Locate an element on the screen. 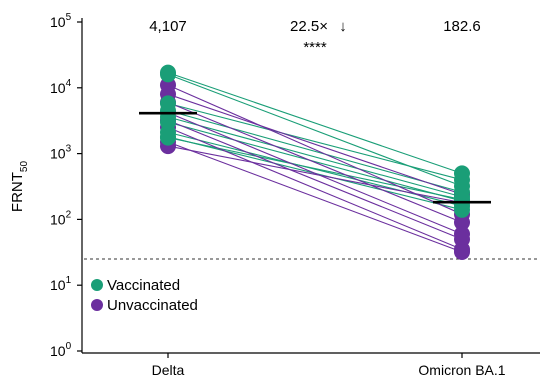 The image size is (549, 385). annotations: 4,107 182.6 22.5× ↓ **** is located at coordinates (315, 37).